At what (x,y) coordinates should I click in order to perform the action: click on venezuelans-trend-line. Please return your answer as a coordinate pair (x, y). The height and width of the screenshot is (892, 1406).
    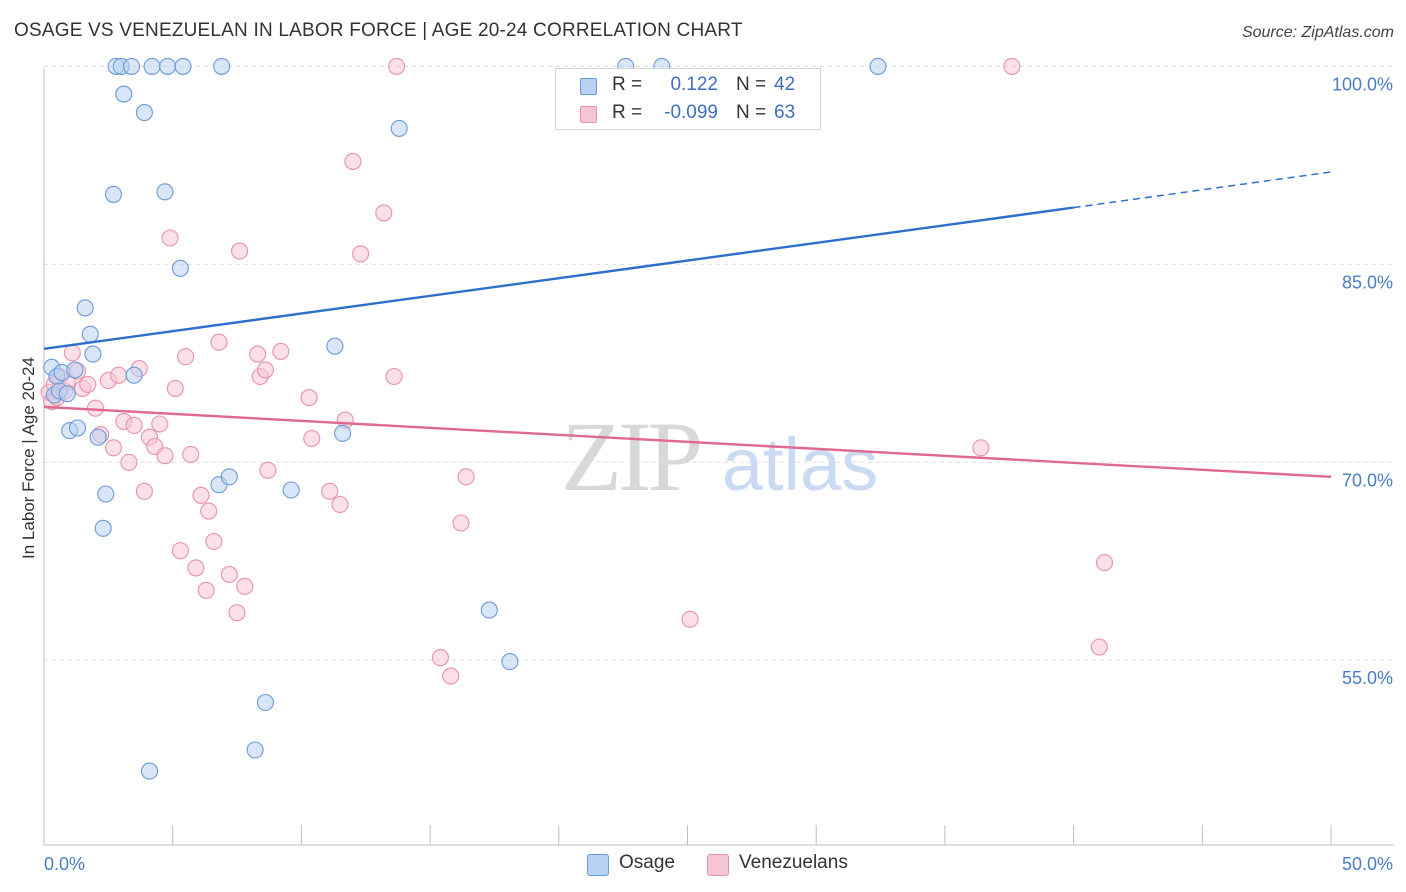
    Looking at the image, I should click on (687, 442).